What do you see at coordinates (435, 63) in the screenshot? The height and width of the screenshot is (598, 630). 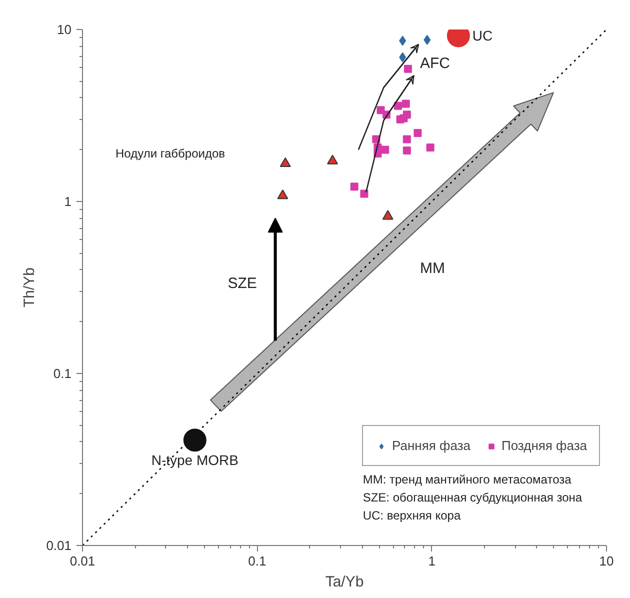 I see `annotation: AFC` at bounding box center [435, 63].